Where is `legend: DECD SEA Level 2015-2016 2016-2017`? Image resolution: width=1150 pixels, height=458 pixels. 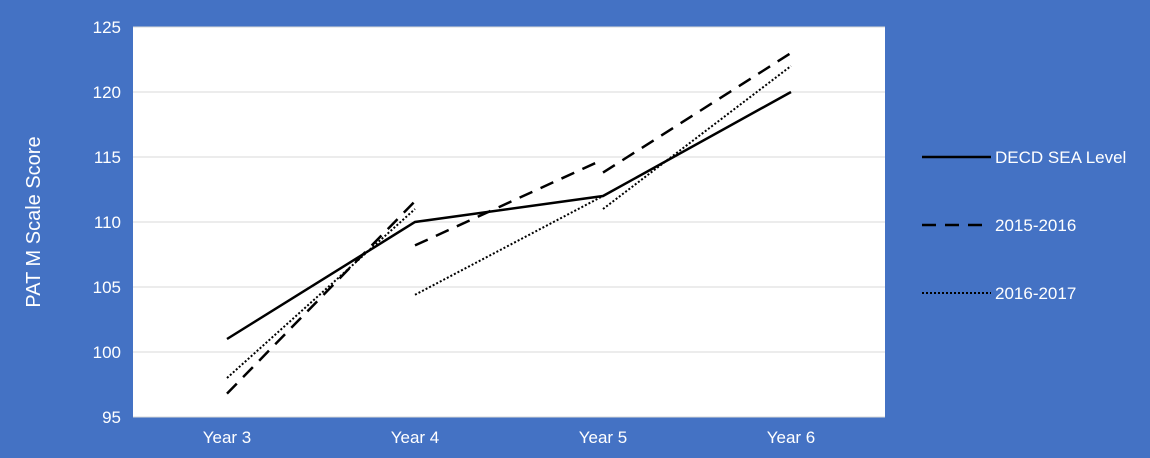
legend: DECD SEA Level 2015-2016 2016-2017 is located at coordinates (1024, 225).